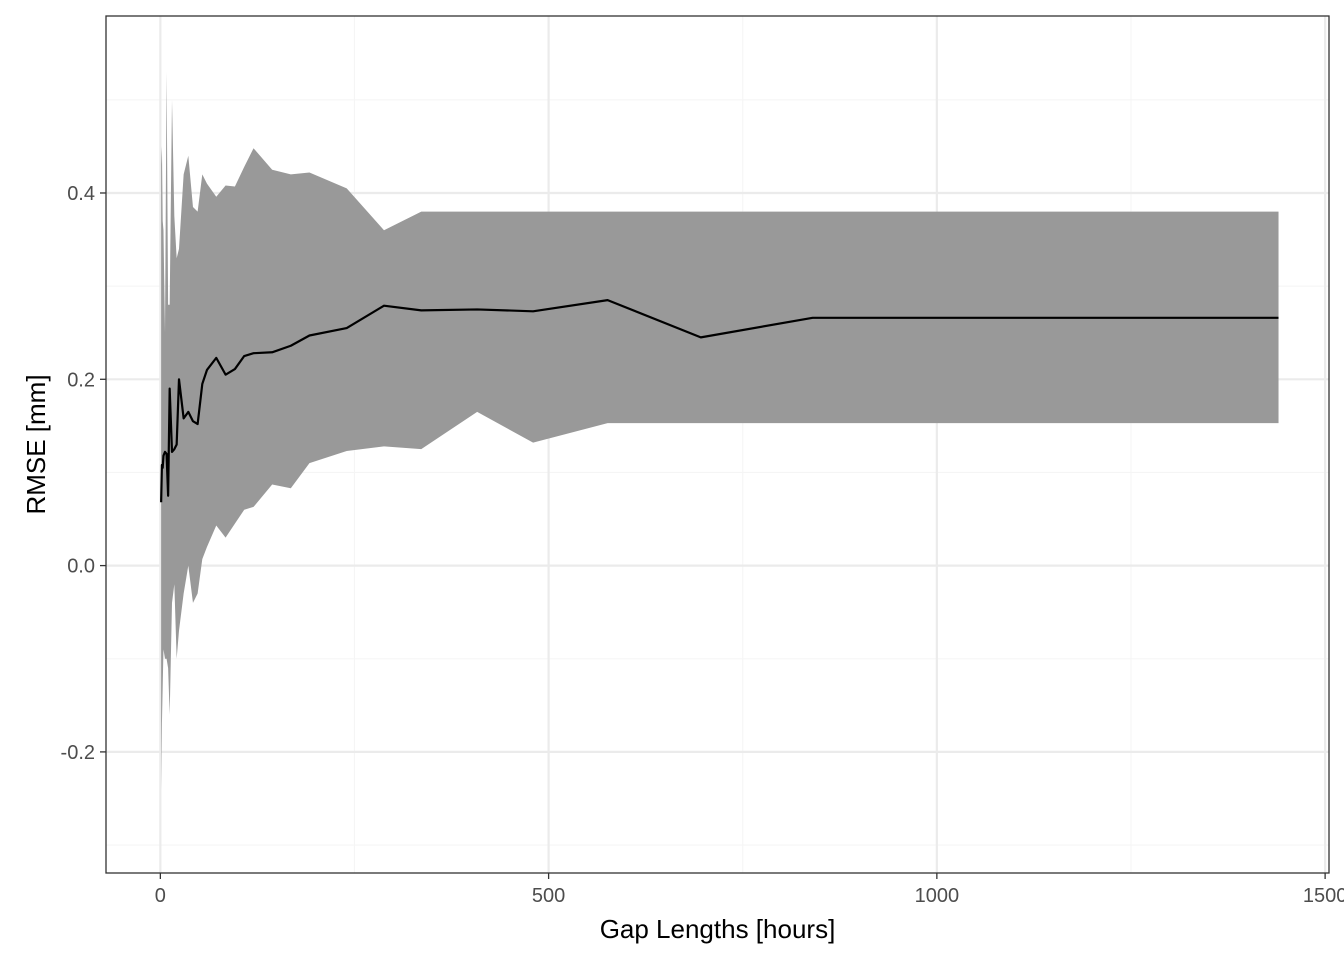  Describe the element at coordinates (1323, 896) in the screenshot. I see `x-tick-label: 1500` at that location.